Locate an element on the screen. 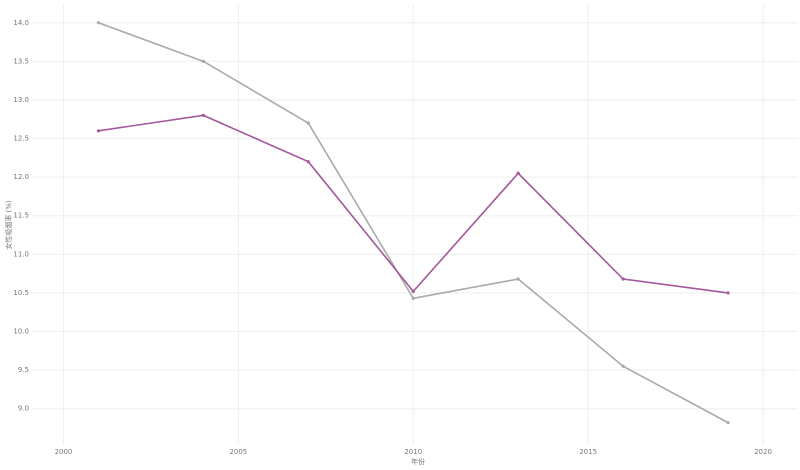 The width and height of the screenshot is (800, 470). y-axis-label: 女性吸烟率 (%) is located at coordinates (8, 225).